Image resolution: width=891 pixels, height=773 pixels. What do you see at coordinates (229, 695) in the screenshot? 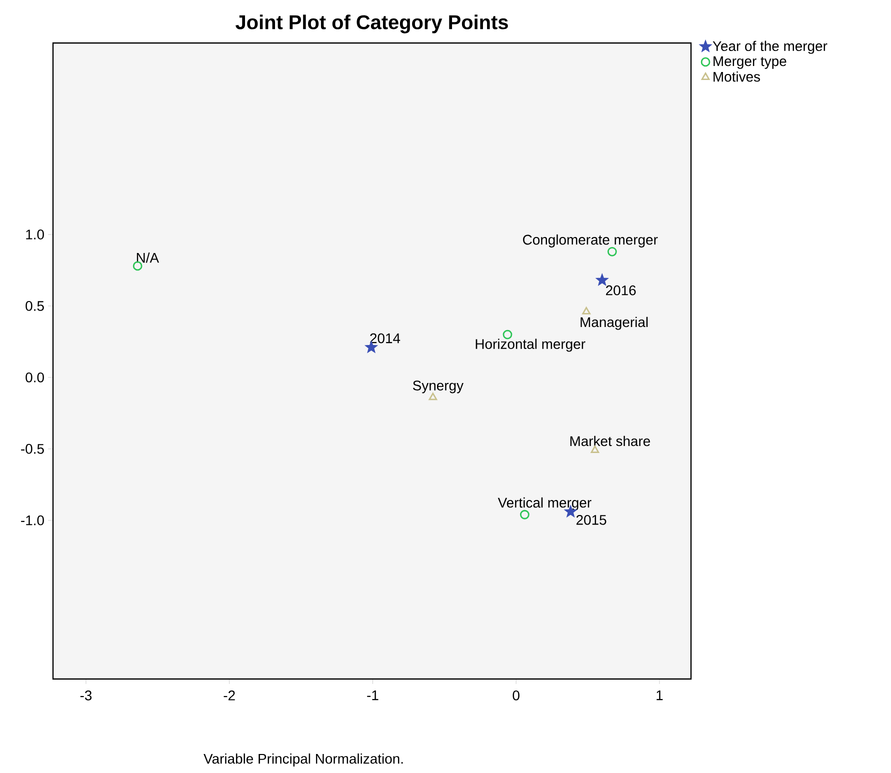
I see `x-tick-label: -2` at bounding box center [229, 695].